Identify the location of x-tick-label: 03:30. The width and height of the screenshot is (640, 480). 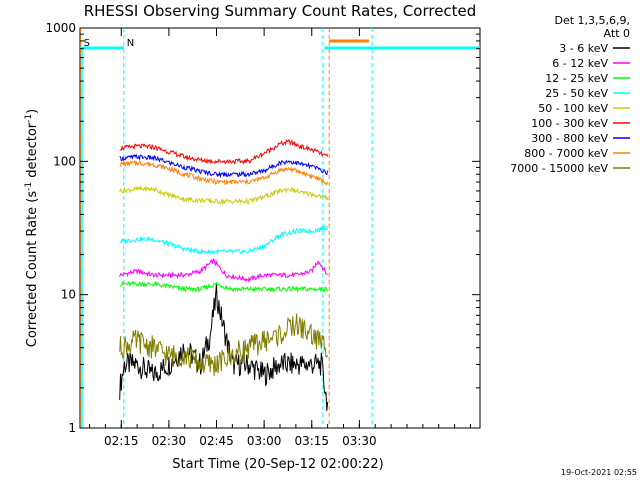
(359, 441).